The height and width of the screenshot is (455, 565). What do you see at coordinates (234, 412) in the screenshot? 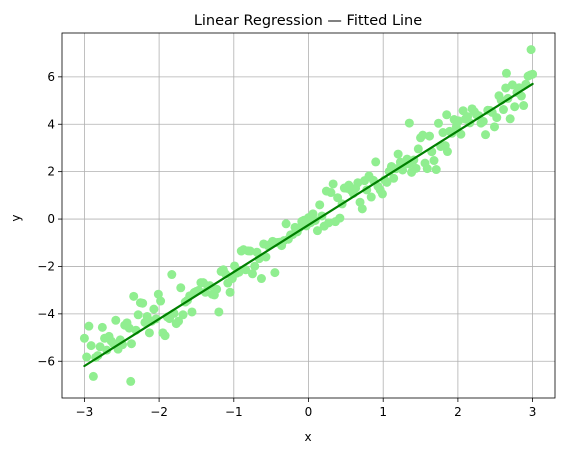
I see `x-tick-label: −1` at bounding box center [234, 412].